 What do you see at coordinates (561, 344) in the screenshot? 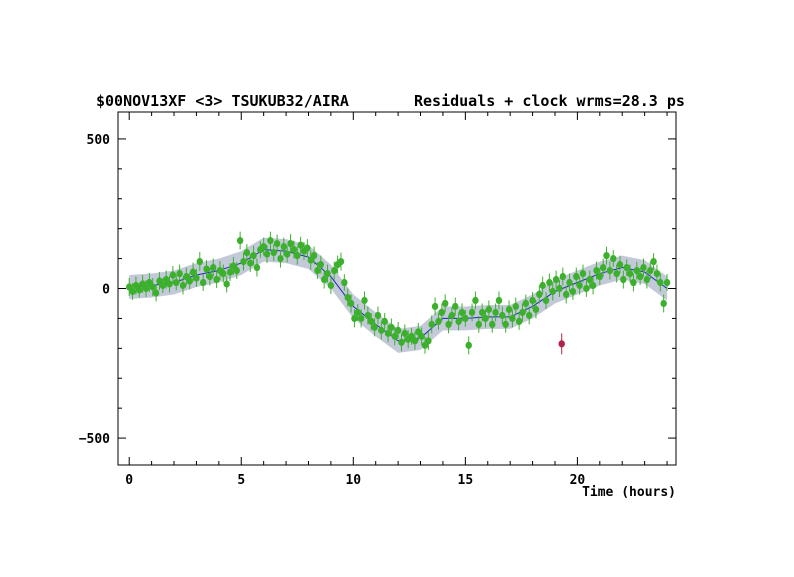
I see `outlier-point-marker` at bounding box center [561, 344].